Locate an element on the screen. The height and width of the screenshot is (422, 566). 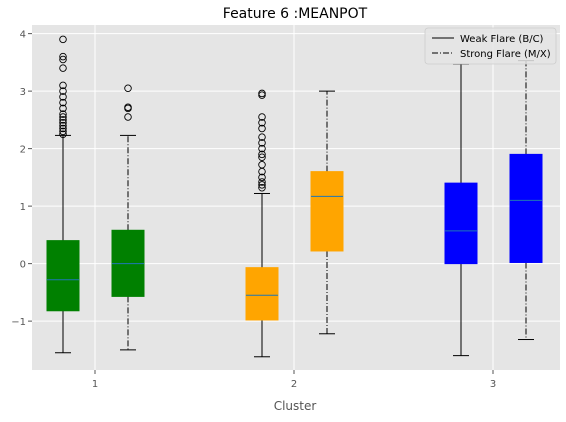
y-tick-label: 3 is located at coordinates (23, 92).